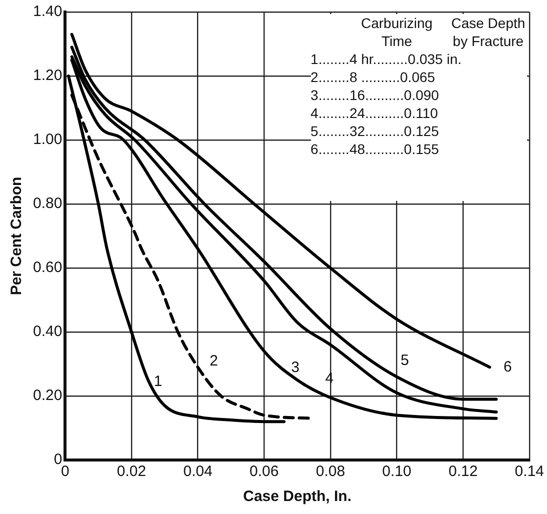 The image size is (547, 514). What do you see at coordinates (47, 203) in the screenshot?
I see `y-tick-label: 0.80` at bounding box center [47, 203].